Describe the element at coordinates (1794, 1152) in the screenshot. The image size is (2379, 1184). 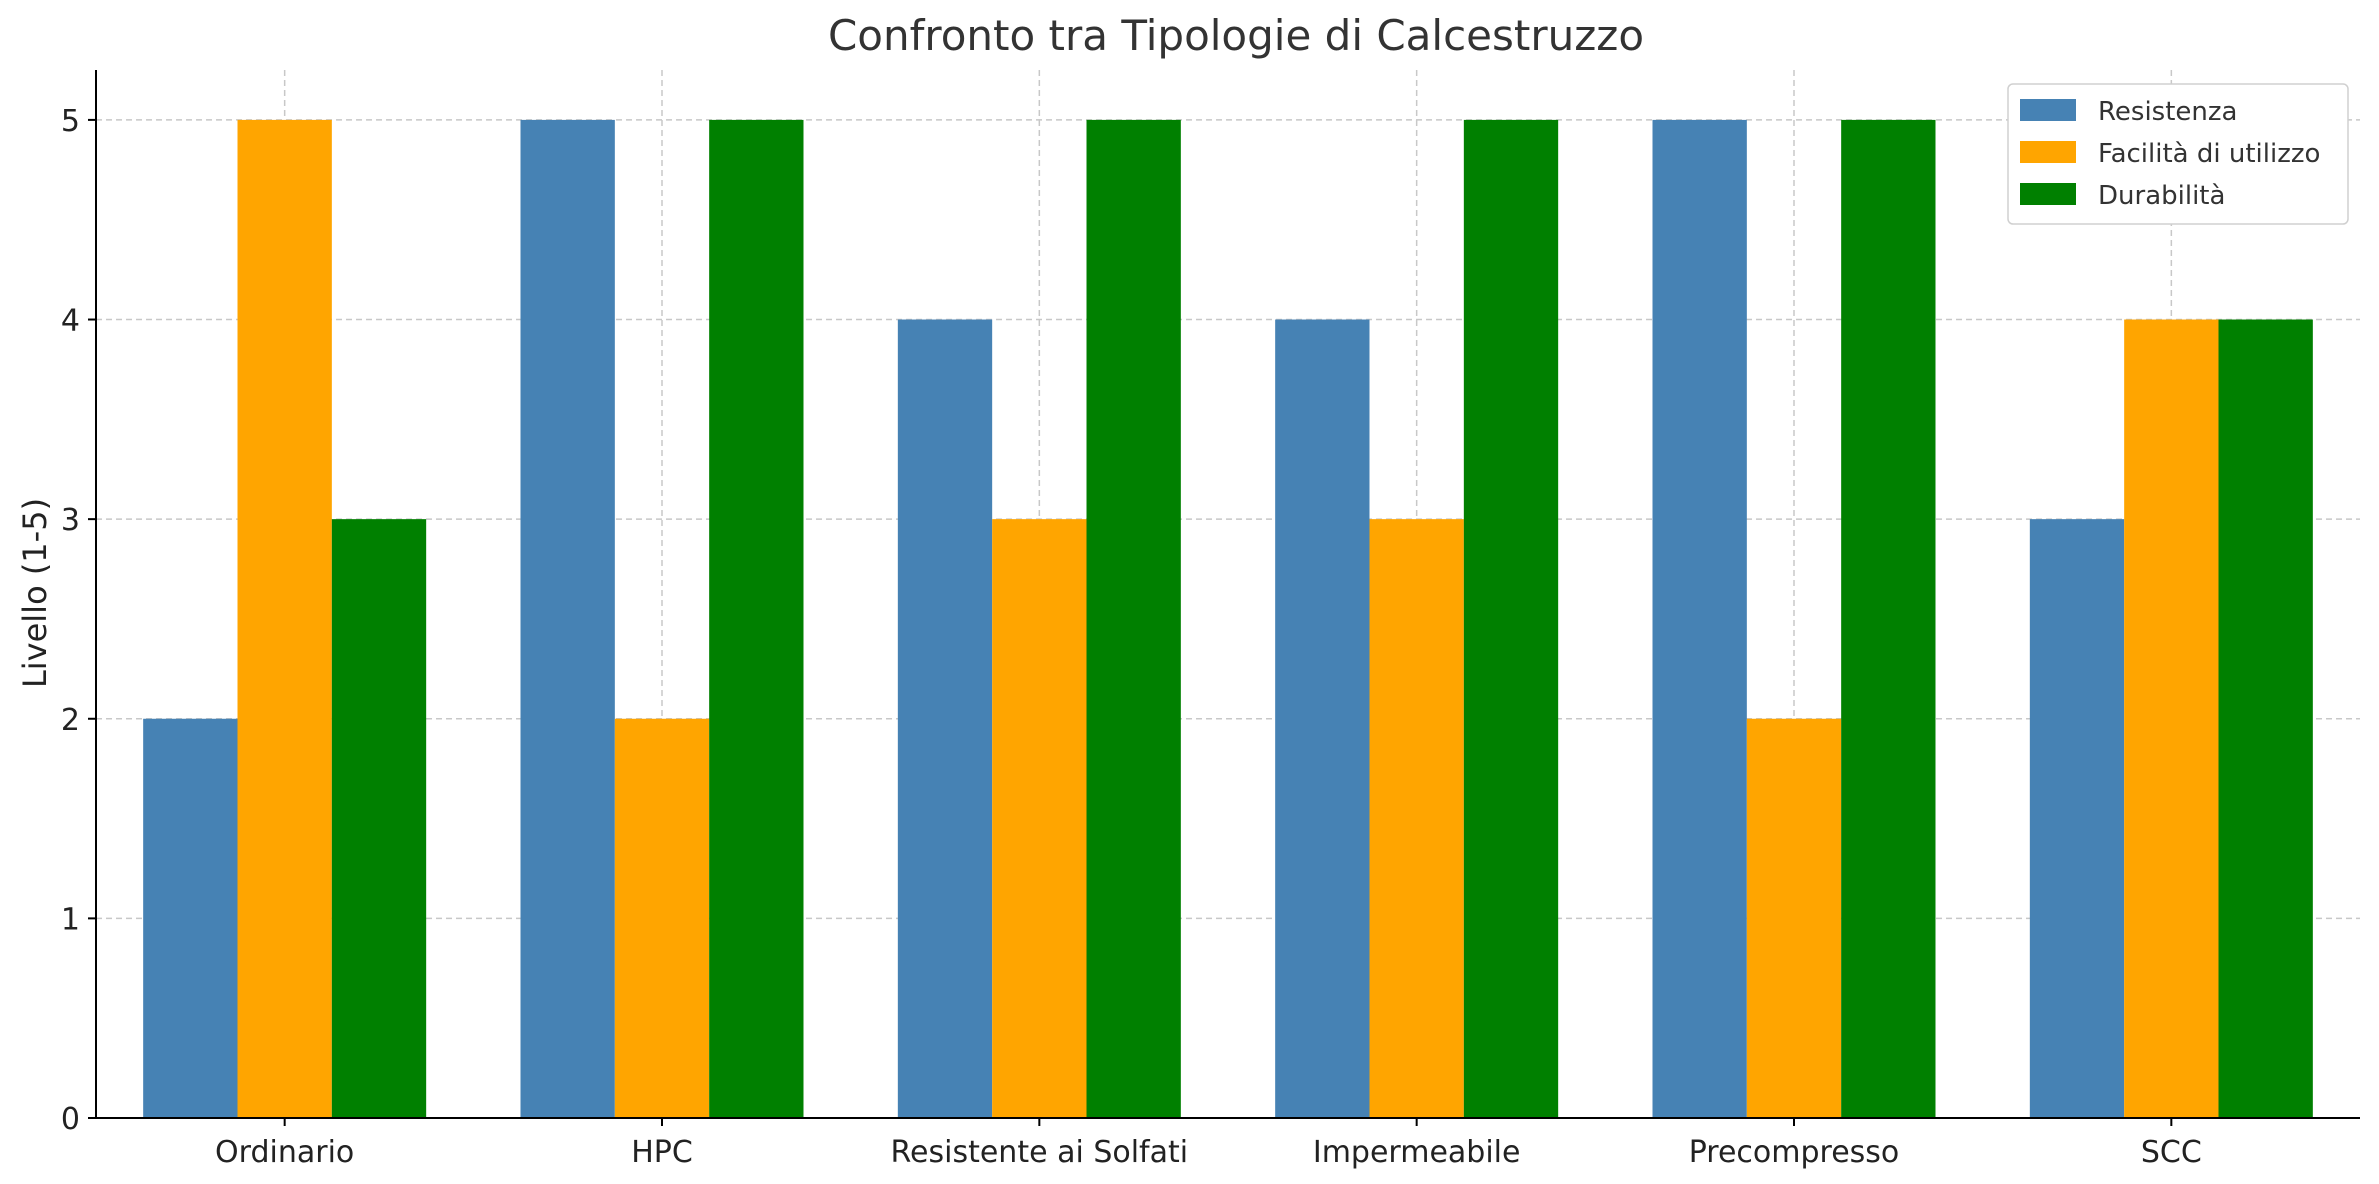
I see `x-tick-label: Precompresso` at that location.